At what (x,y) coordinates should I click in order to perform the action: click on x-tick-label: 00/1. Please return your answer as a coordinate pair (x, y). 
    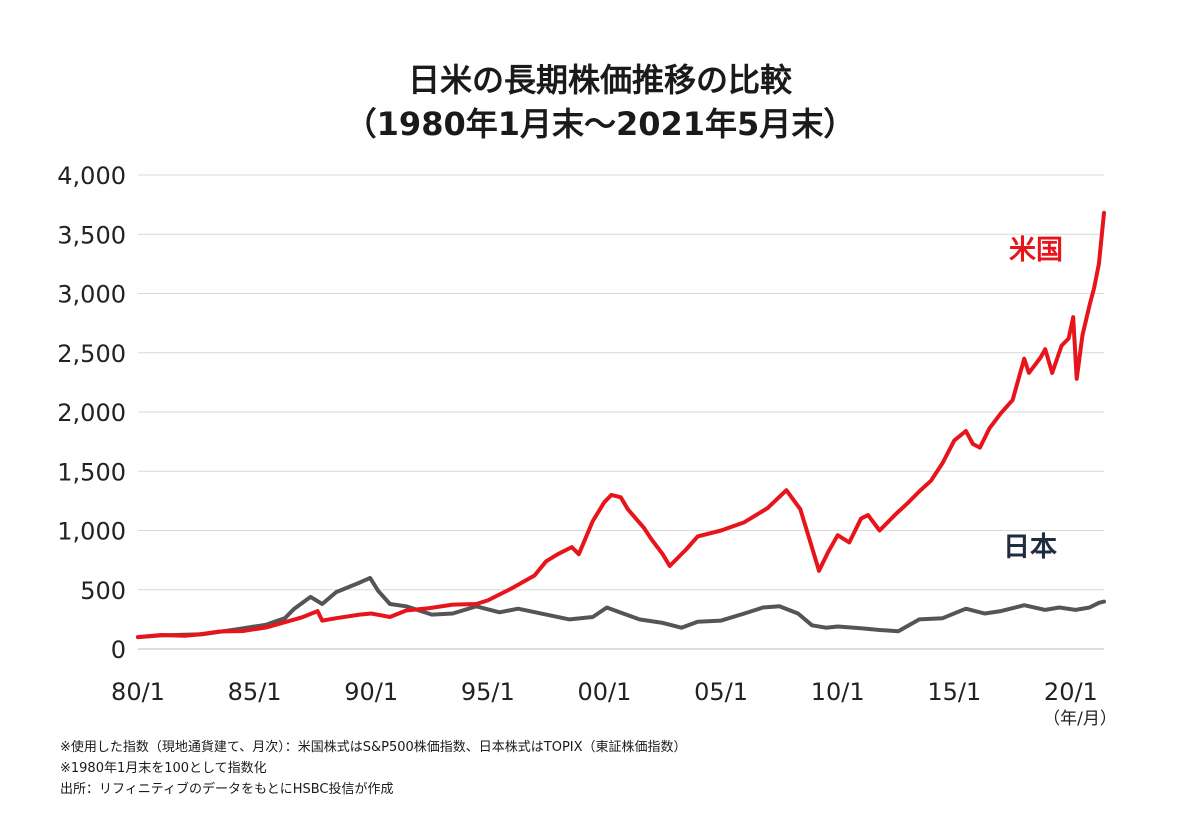
    Looking at the image, I should click on (604, 692).